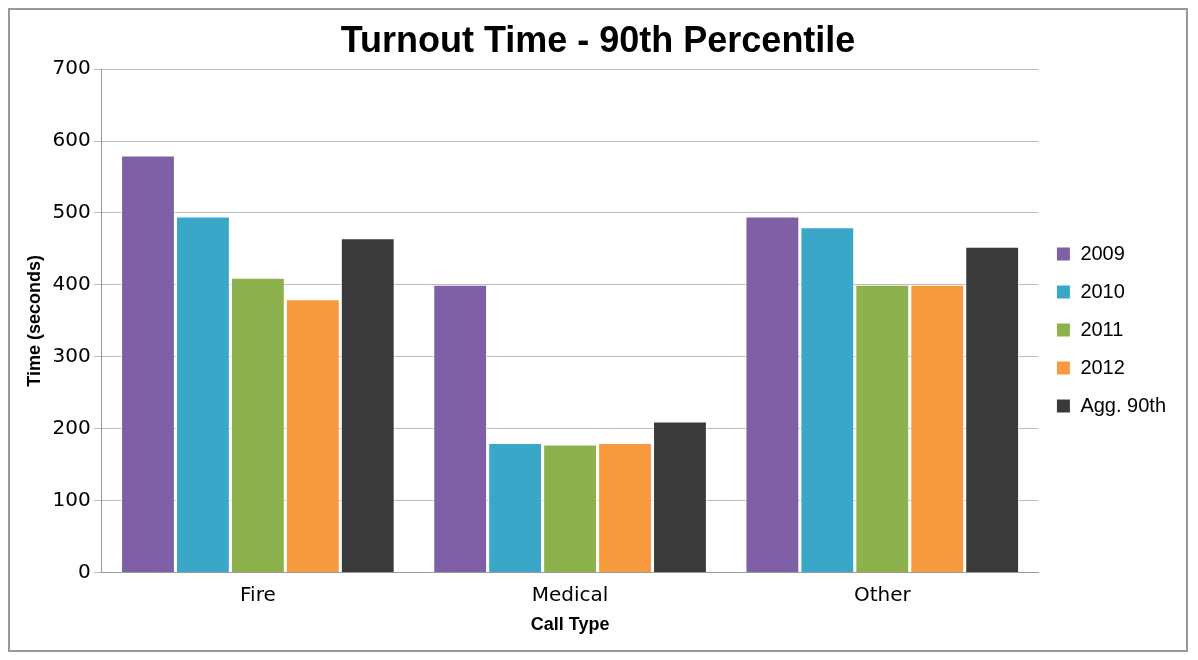  Describe the element at coordinates (1123, 404) in the screenshot. I see `legend-label: Agg. 90th` at that location.